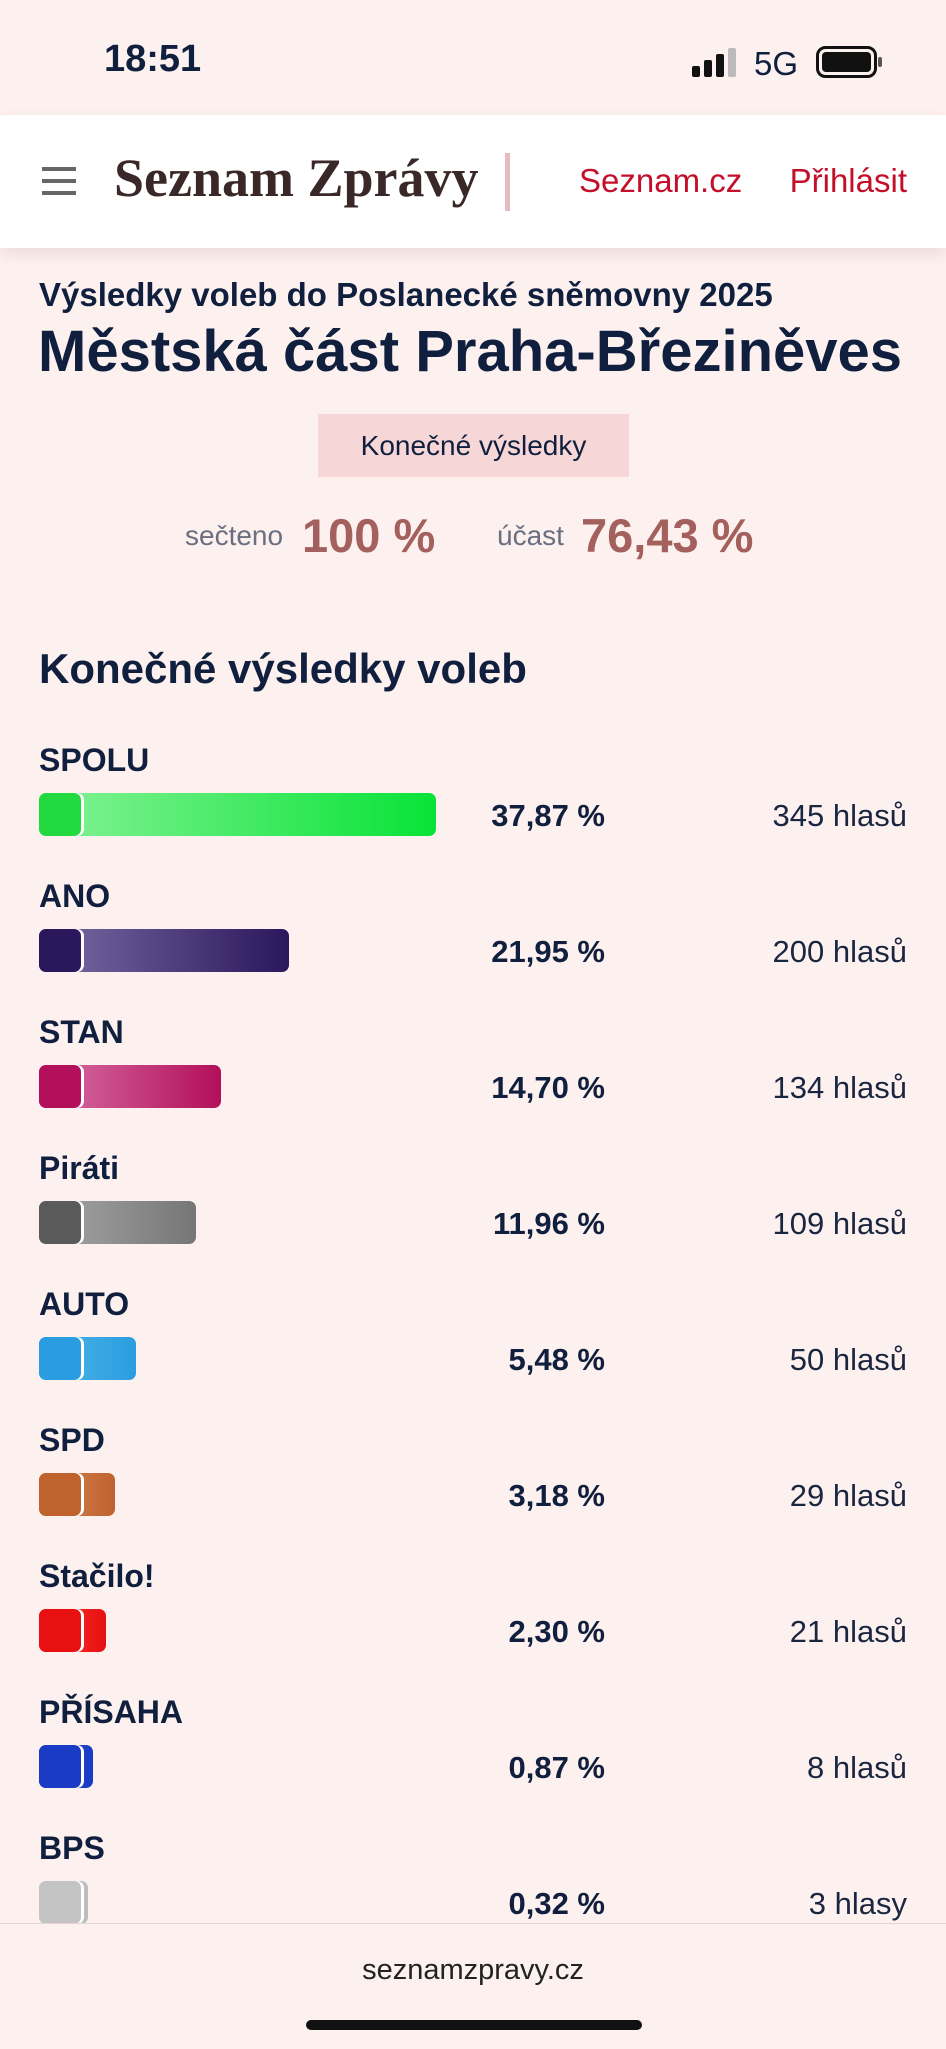  Describe the element at coordinates (848, 180) in the screenshot. I see `login-link: Přihlásit` at that location.